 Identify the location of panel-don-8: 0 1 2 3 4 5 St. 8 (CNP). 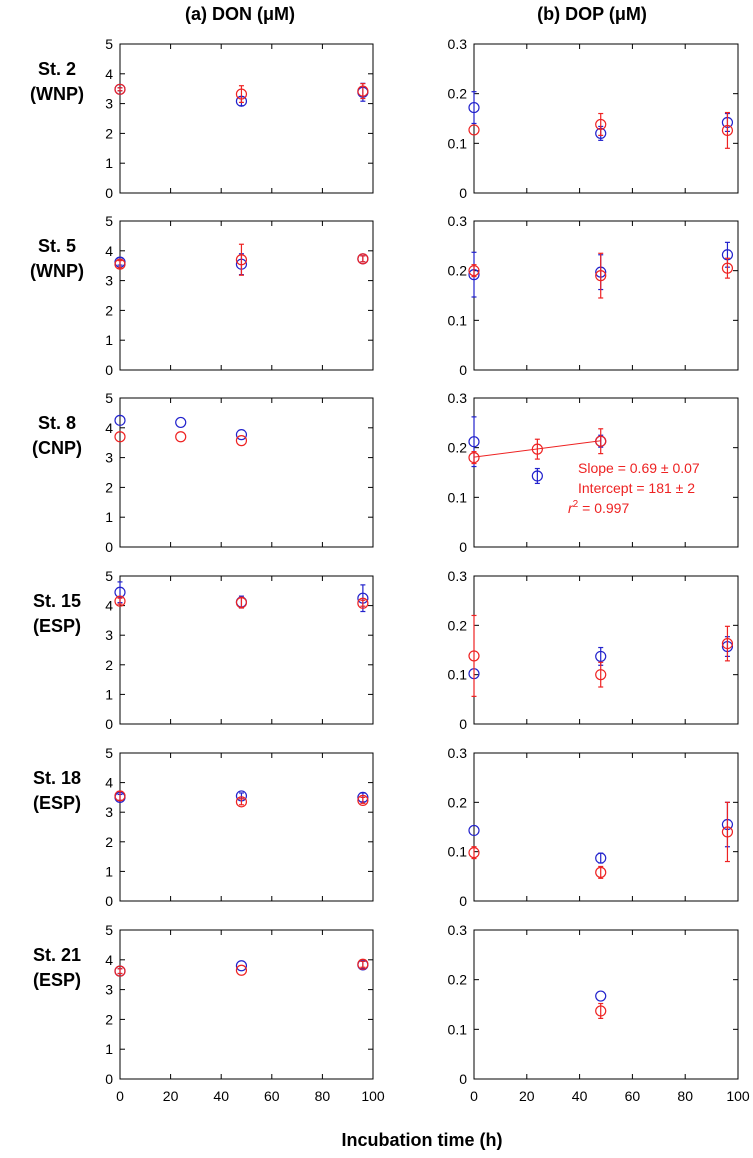
(203, 472).